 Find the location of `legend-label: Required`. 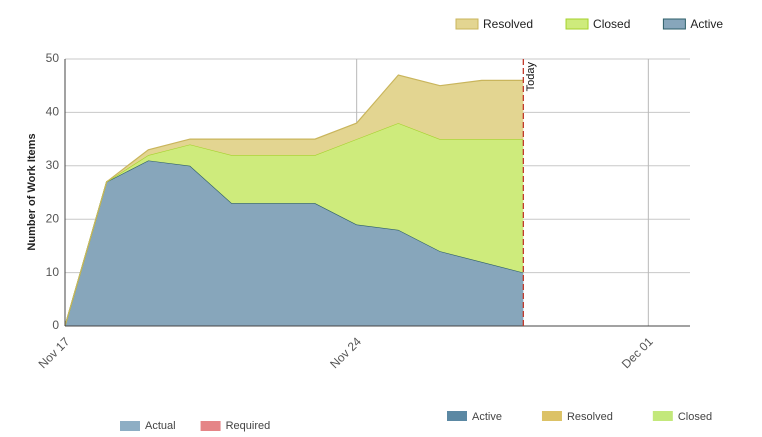

legend-label: Required is located at coordinates (248, 426).